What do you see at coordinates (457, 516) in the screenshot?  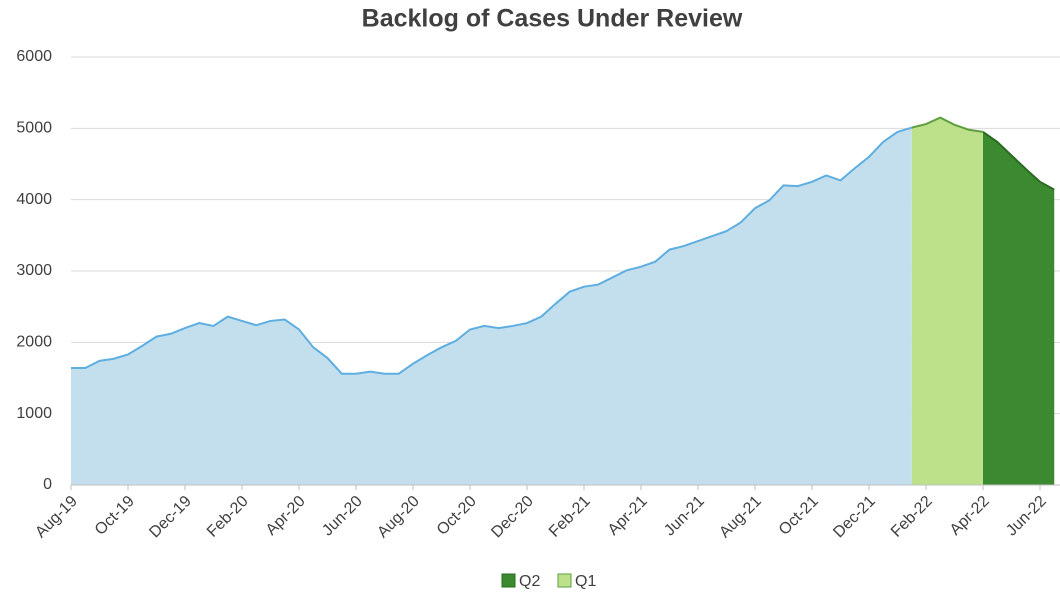 I see `x-tick-label: Oct-20` at bounding box center [457, 516].